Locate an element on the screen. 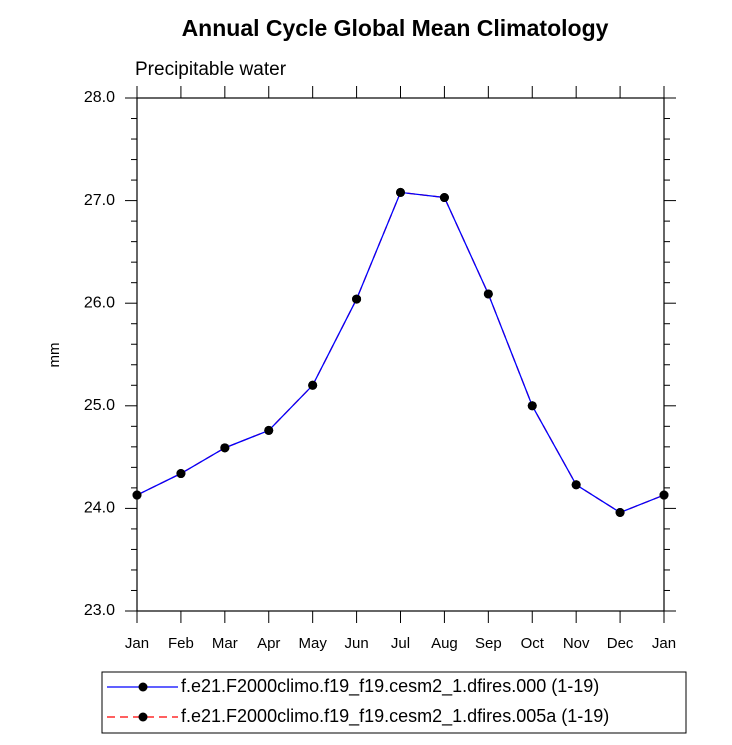  y-tick-label: 28.0 is located at coordinates (99, 97).